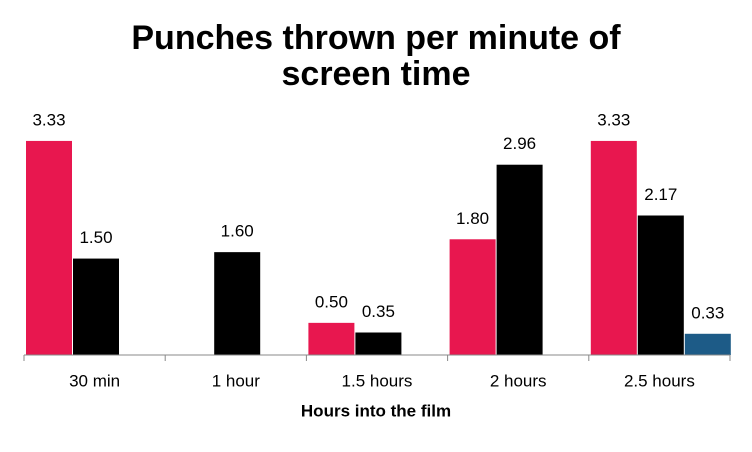 Image resolution: width=752 pixels, height=452 pixels. Describe the element at coordinates (519, 143) in the screenshot. I see `data-label: 2.96` at that location.